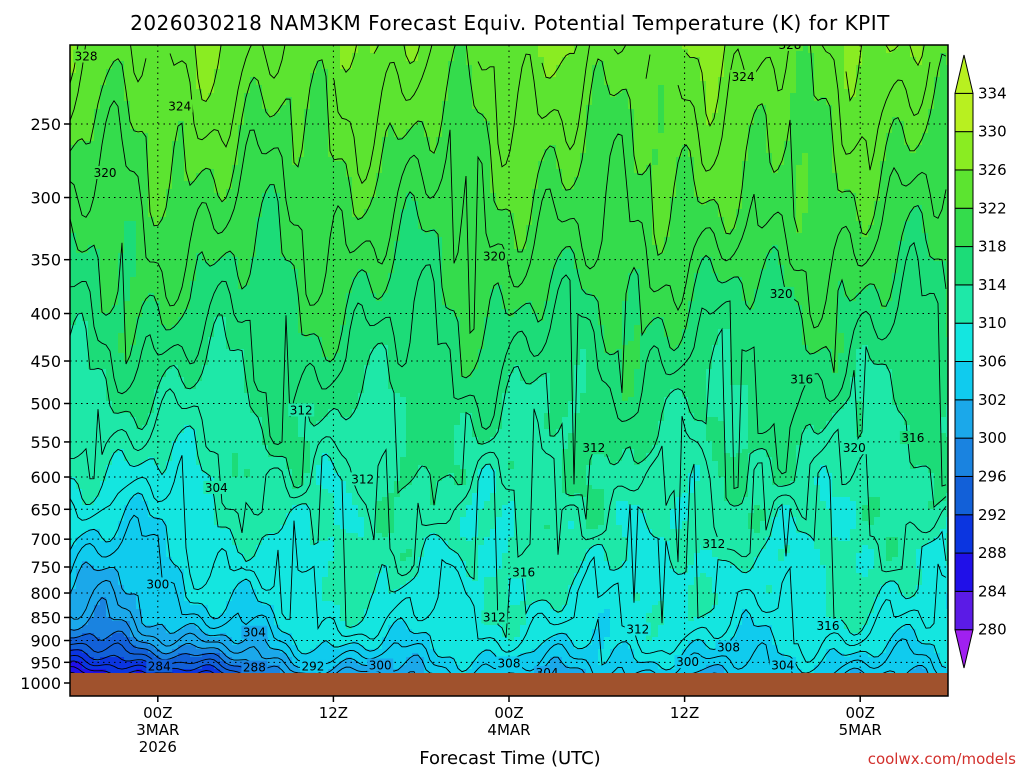 This screenshot has width=1024, height=768. What do you see at coordinates (992, 285) in the screenshot?
I see `colorbar-label: 314` at bounding box center [992, 285].